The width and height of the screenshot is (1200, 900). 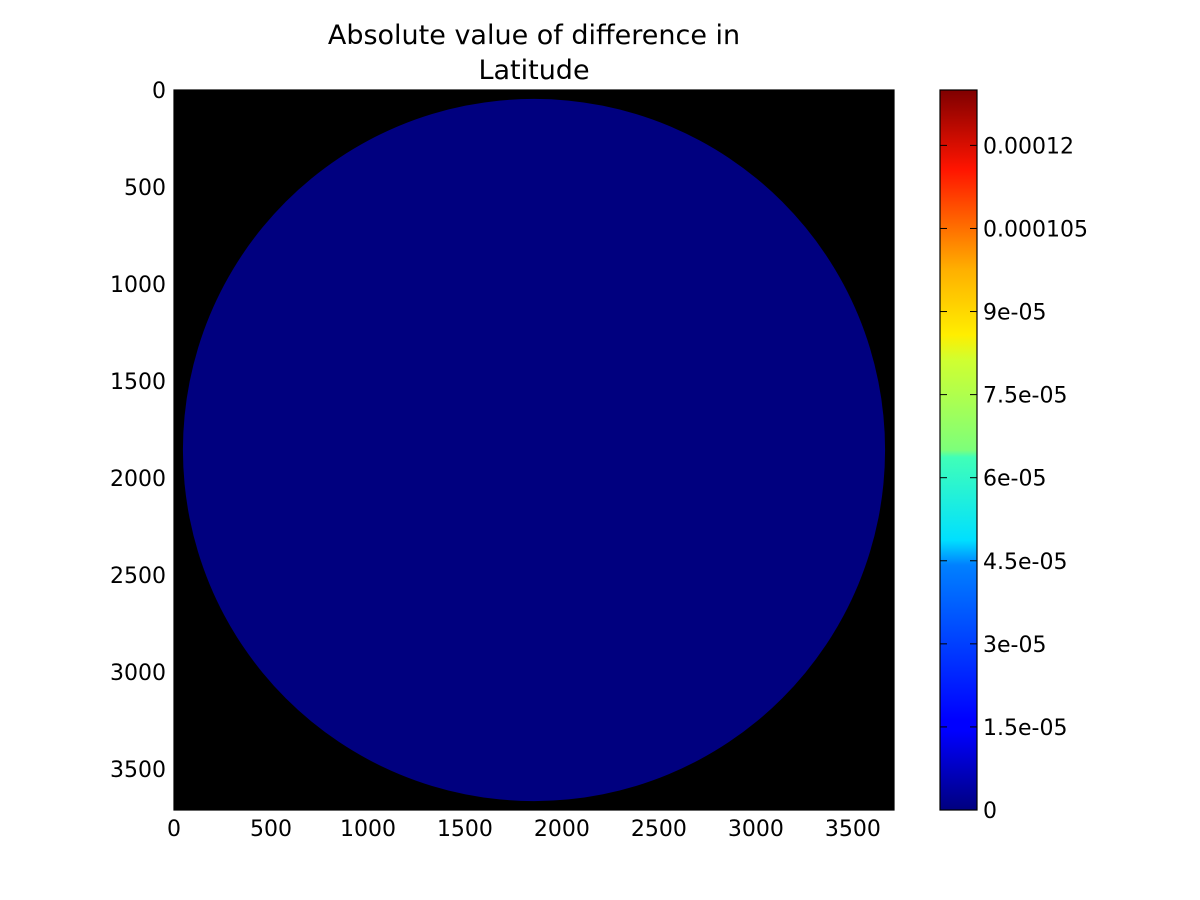 What do you see at coordinates (659, 829) in the screenshot?
I see `x-tick-label: 2500` at bounding box center [659, 829].